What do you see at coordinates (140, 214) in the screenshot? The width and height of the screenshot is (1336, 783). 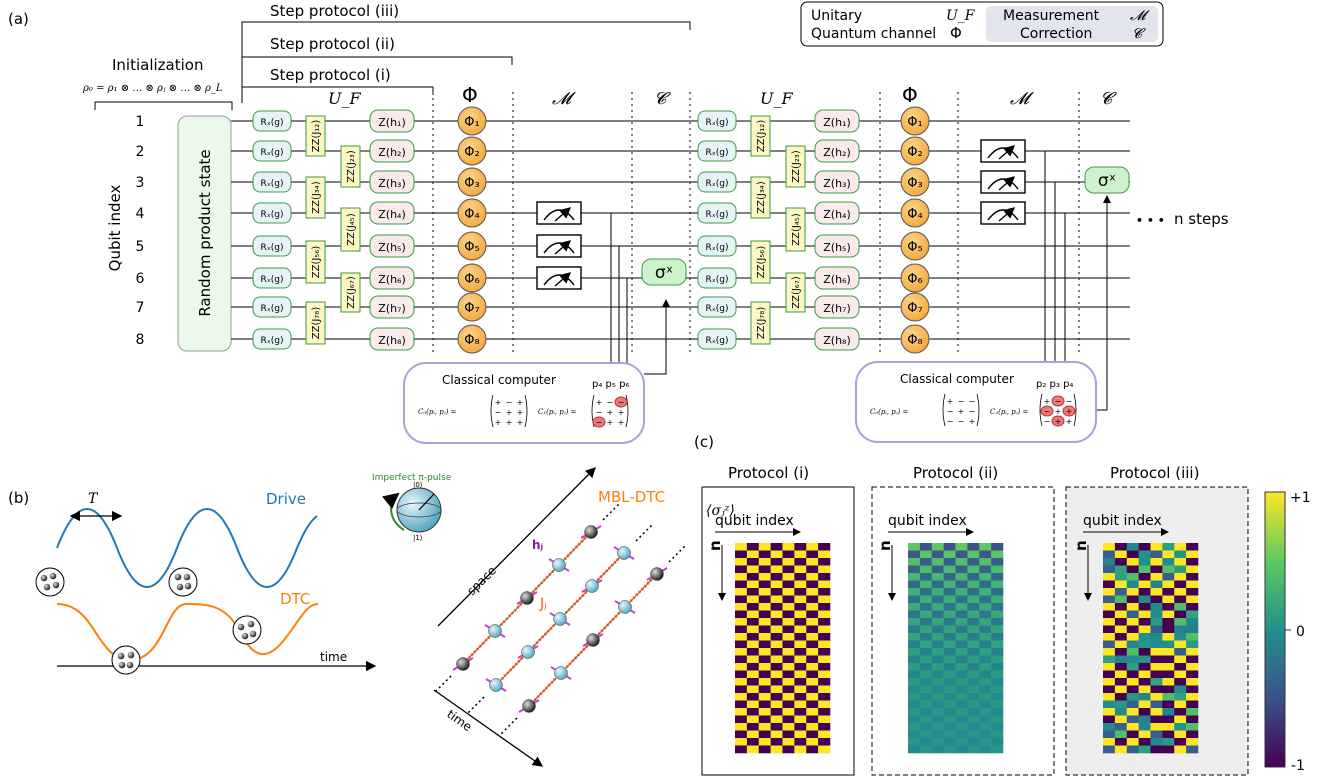 I see `qubit-number: 4` at bounding box center [140, 214].